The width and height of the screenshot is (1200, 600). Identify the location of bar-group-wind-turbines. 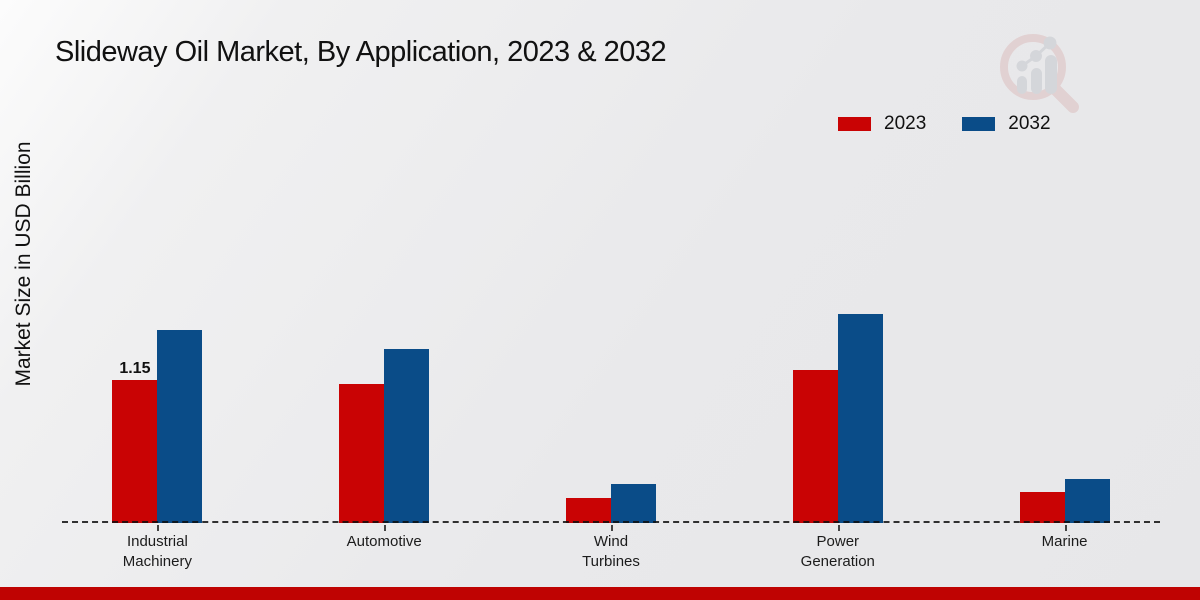
(611, 417).